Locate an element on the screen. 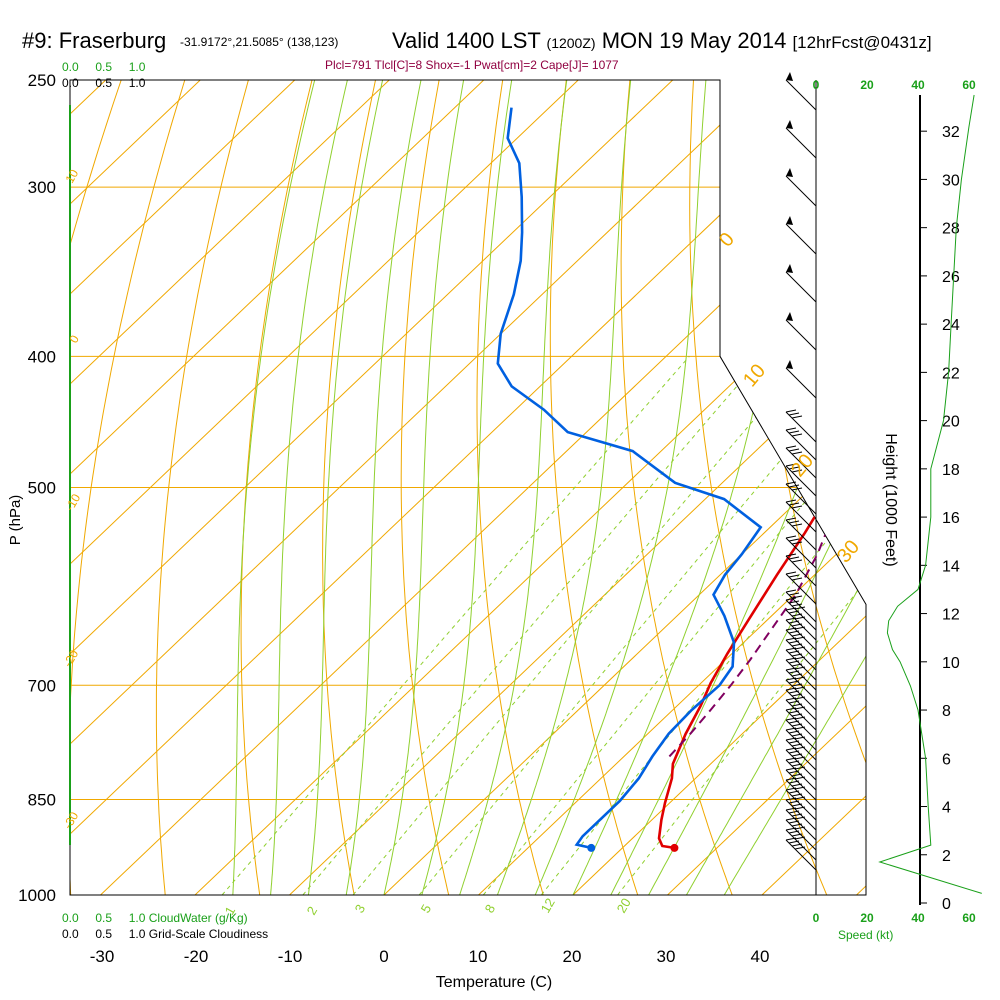 The image size is (1000, 1000). x-tick-label: 30 is located at coordinates (666, 956).